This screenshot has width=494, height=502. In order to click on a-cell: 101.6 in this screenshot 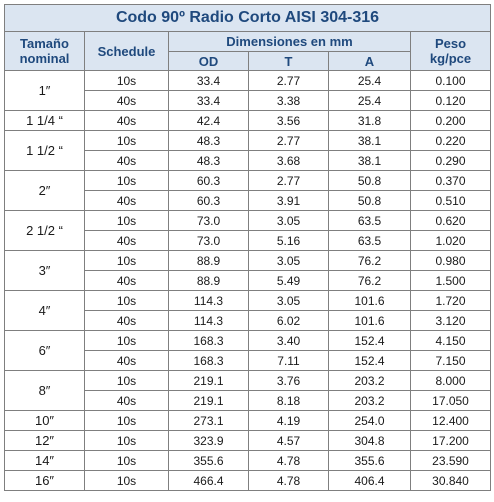, I will do `click(369, 300)`.